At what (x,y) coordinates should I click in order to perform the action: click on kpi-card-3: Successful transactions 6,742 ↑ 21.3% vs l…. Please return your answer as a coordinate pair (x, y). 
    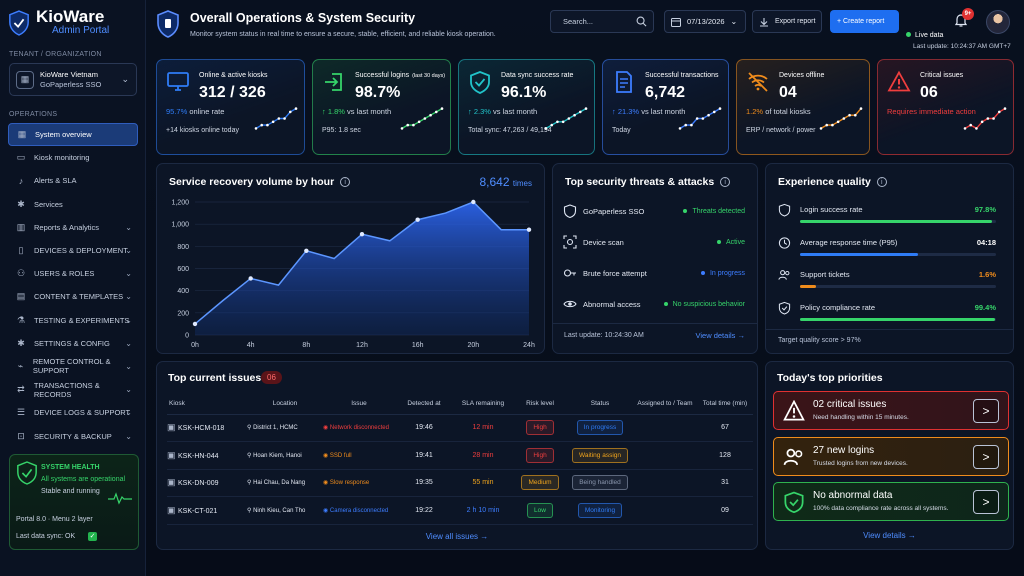
    Looking at the image, I should click on (665, 107).